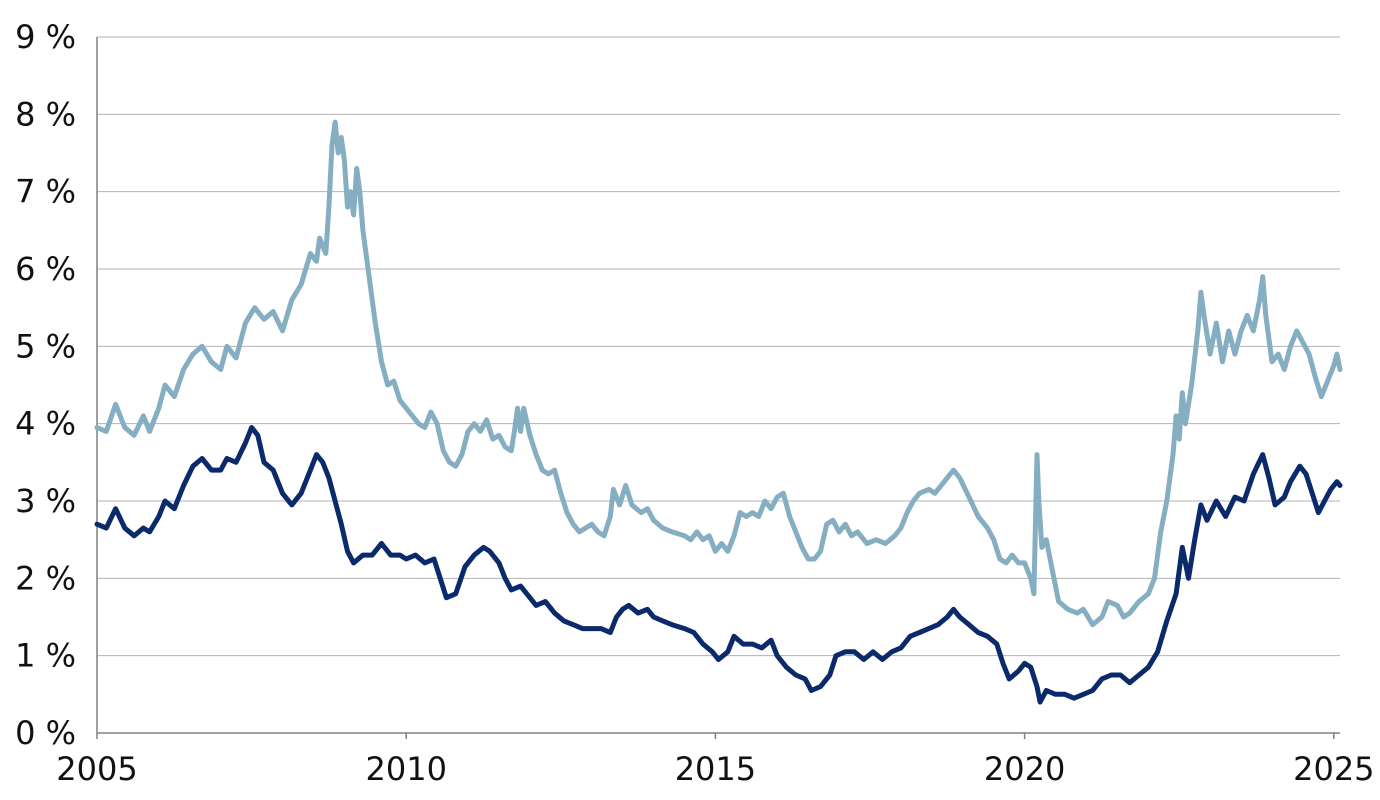 This screenshot has height=800, width=1380. What do you see at coordinates (45, 114) in the screenshot?
I see `y-tick-label: 8 %` at bounding box center [45, 114].